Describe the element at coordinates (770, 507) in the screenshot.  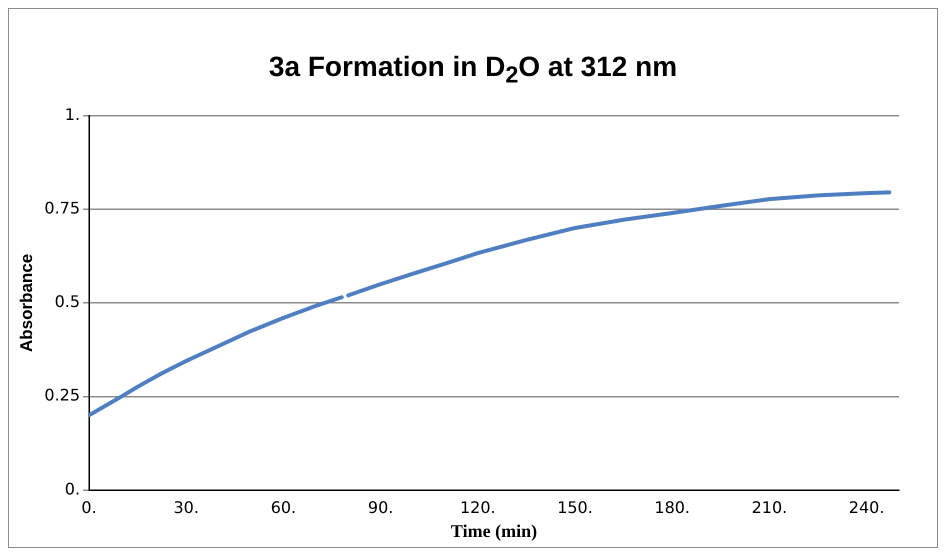
I see `x-tick-label: 210.` at that location.